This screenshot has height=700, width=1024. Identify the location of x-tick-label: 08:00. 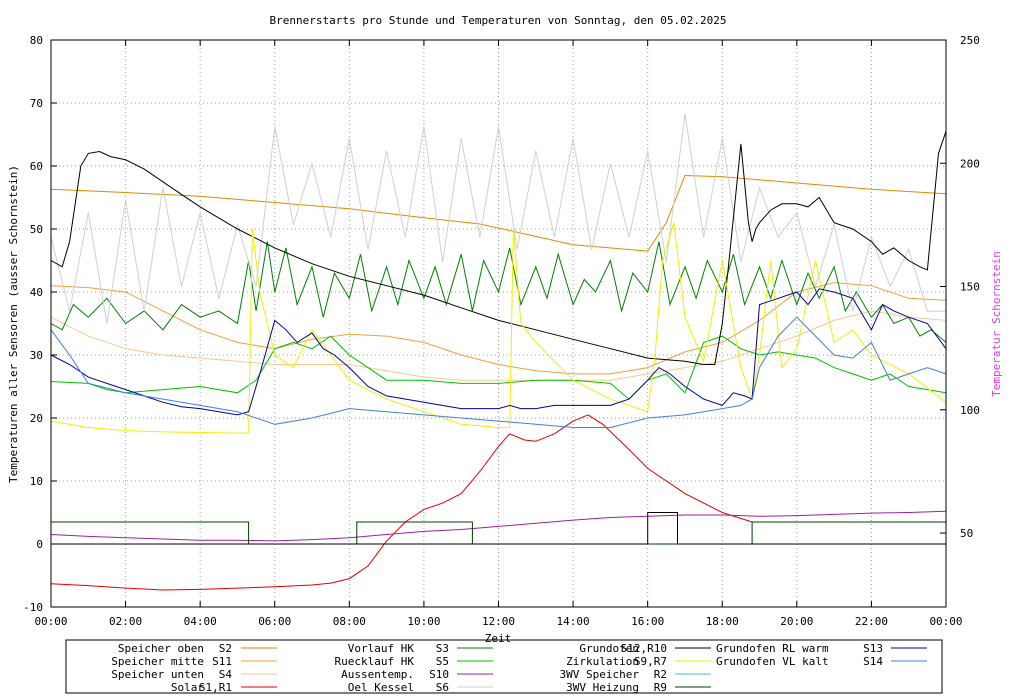
(349, 621).